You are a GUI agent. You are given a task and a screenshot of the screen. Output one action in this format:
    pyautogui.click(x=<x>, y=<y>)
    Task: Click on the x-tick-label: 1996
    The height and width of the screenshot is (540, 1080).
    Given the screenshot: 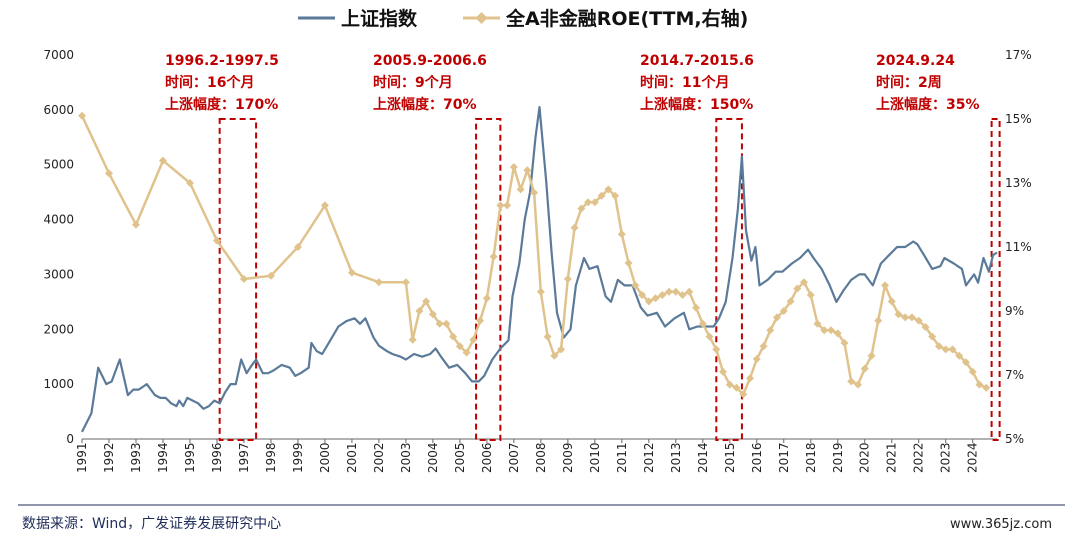 What is the action you would take?
    pyautogui.click(x=217, y=457)
    